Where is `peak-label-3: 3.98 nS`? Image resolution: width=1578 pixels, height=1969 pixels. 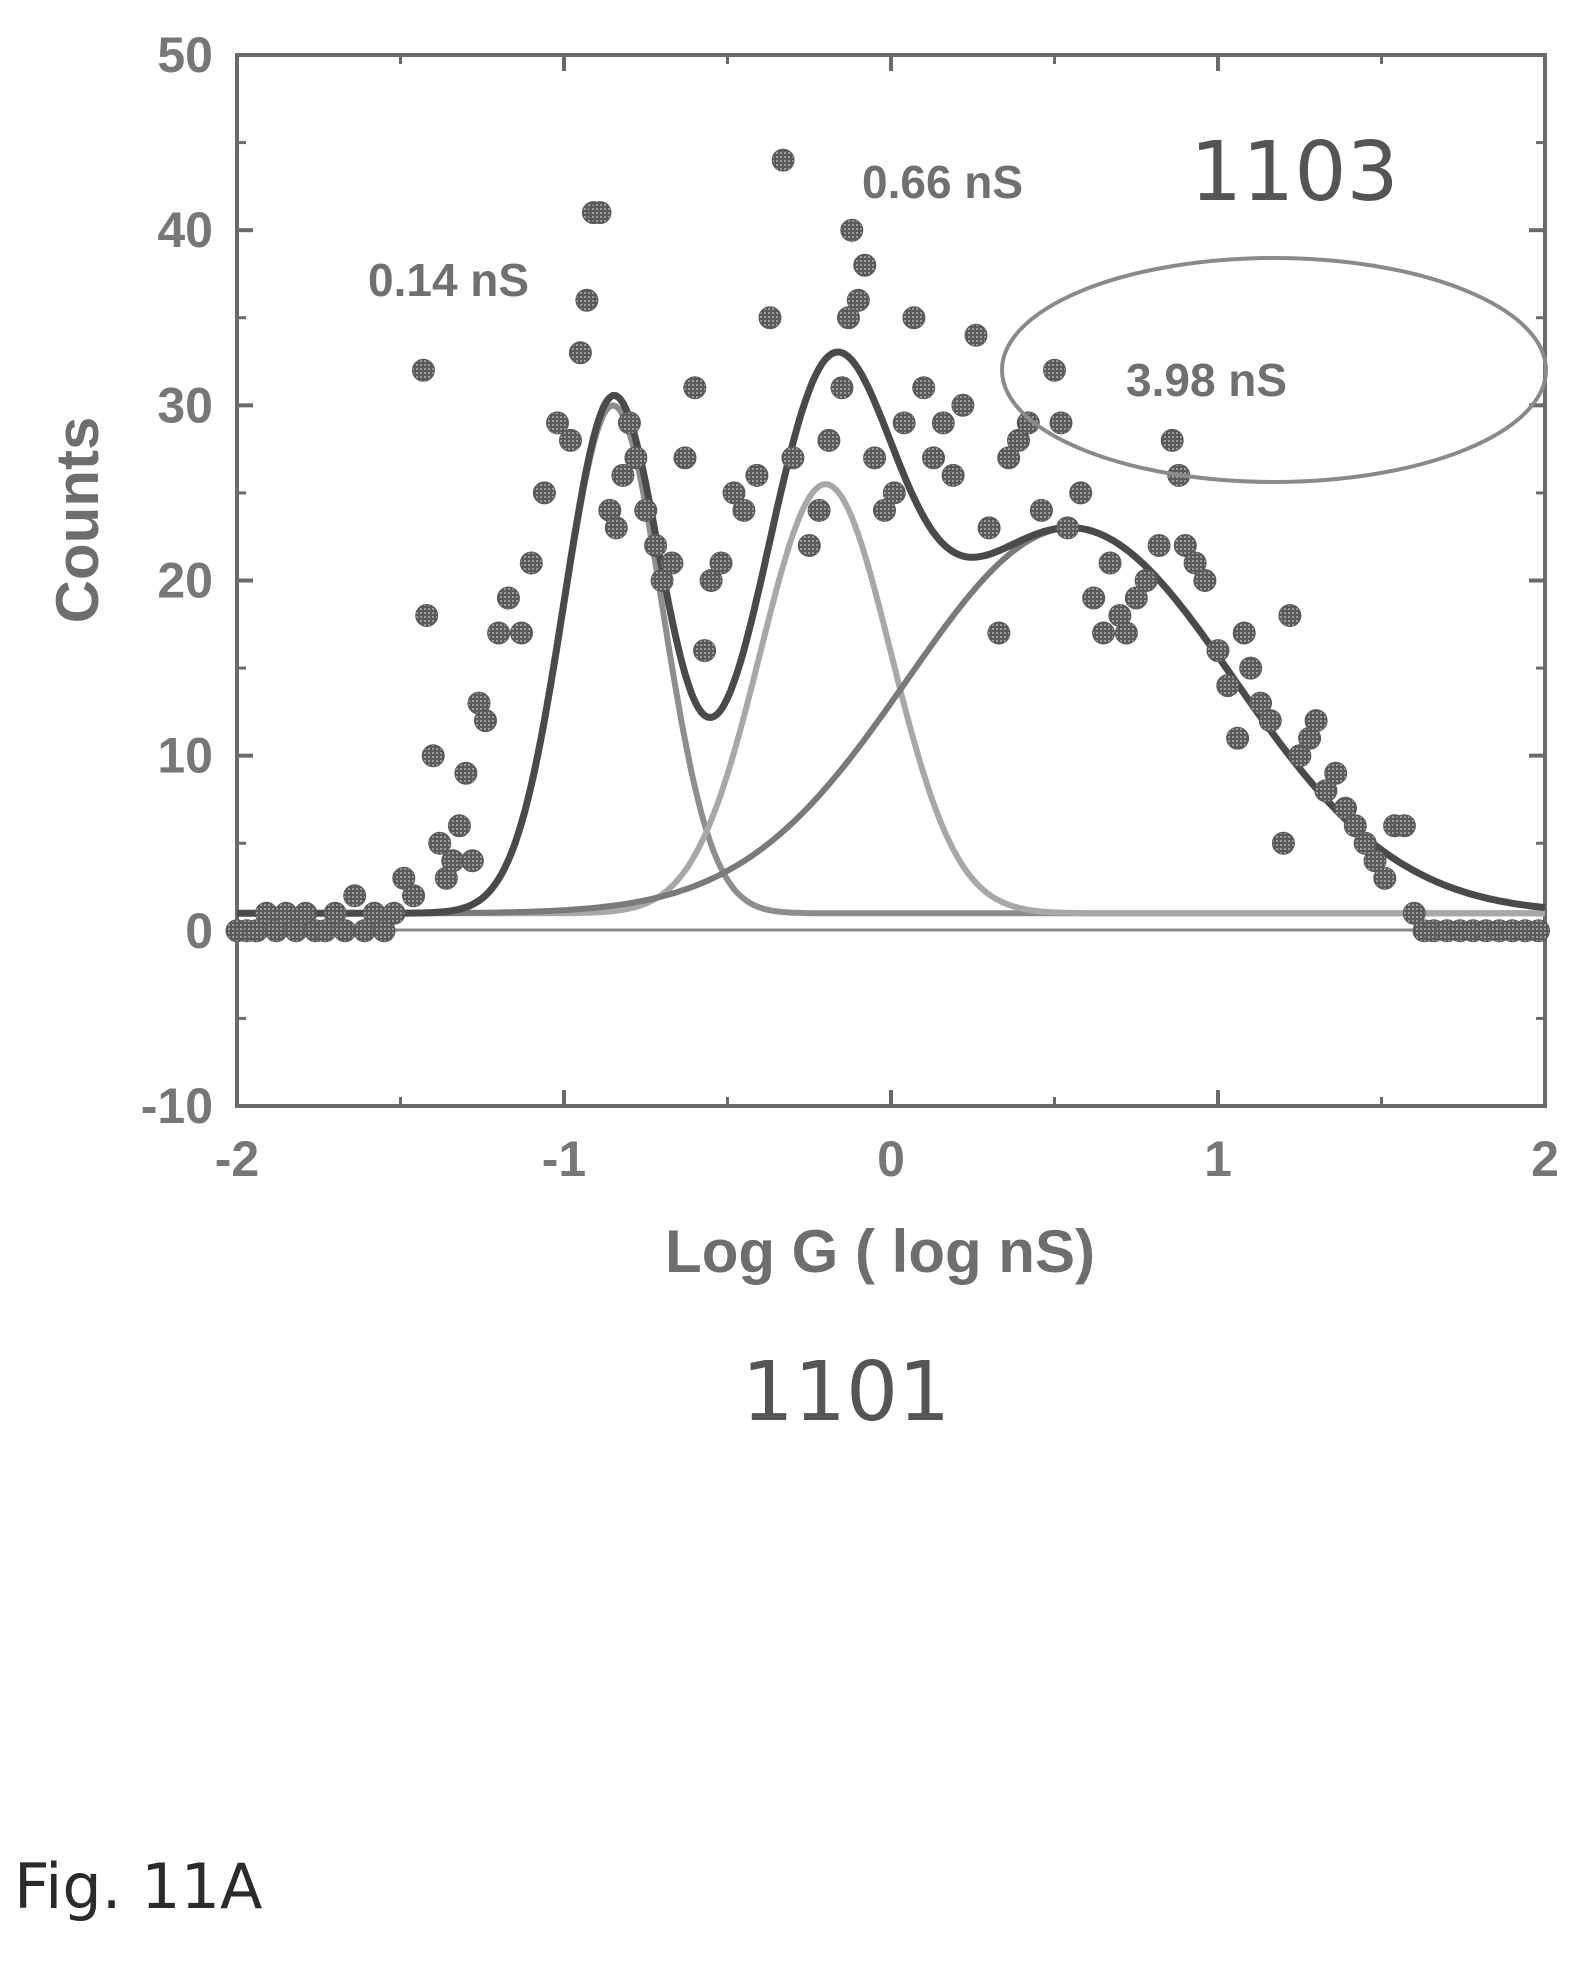 peak-label-3: 3.98 nS is located at coordinates (1206, 380).